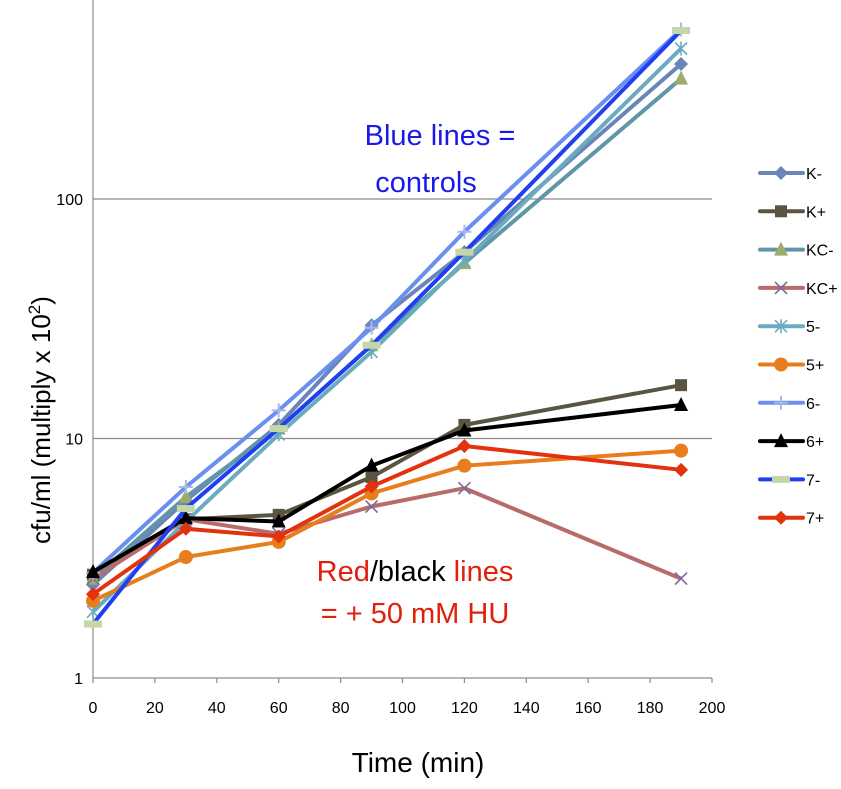  I want to click on legend-label: 7-, so click(813, 480).